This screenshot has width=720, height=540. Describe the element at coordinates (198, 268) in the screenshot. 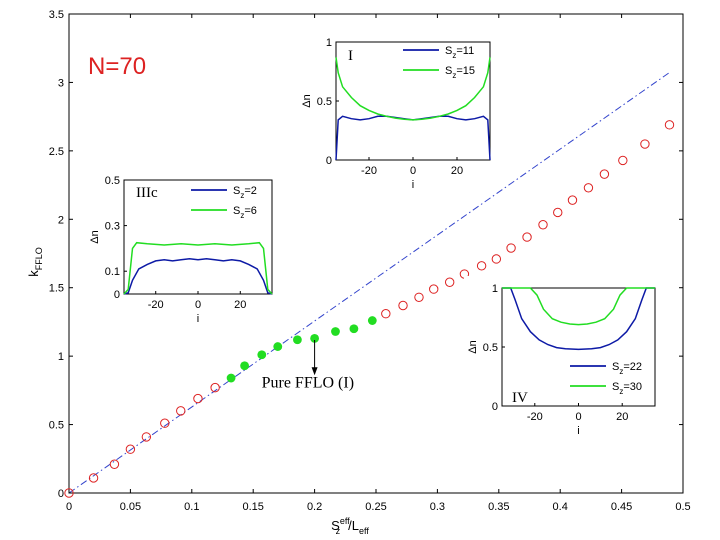

I see `inset-curve-Sz=6` at that location.